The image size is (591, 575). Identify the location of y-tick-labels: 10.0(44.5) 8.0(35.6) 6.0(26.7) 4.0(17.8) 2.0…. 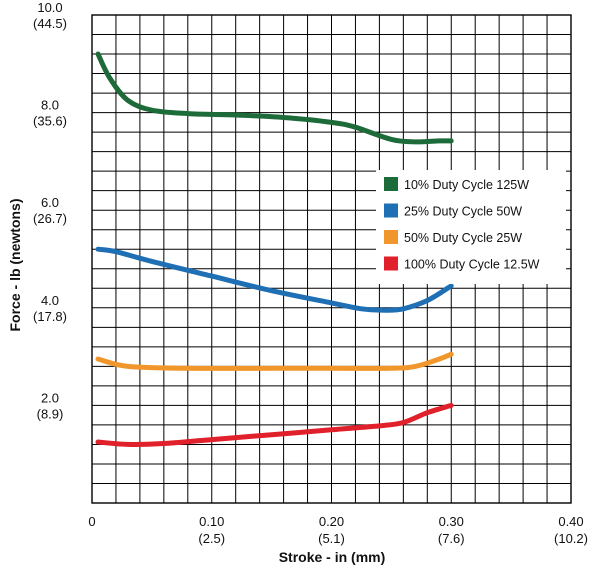
(50, 210).